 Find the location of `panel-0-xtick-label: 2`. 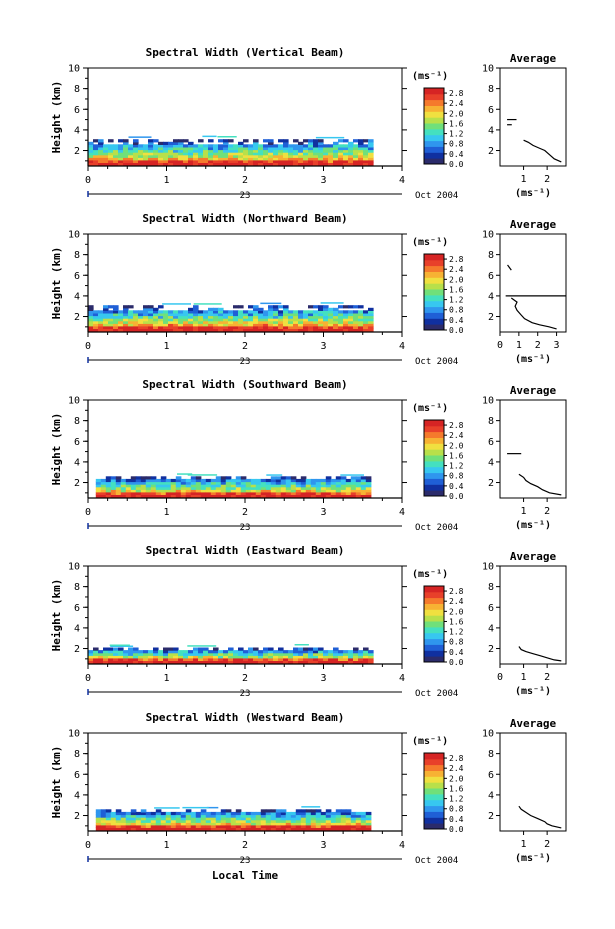

panel-0-xtick-label: 2 is located at coordinates (245, 180).